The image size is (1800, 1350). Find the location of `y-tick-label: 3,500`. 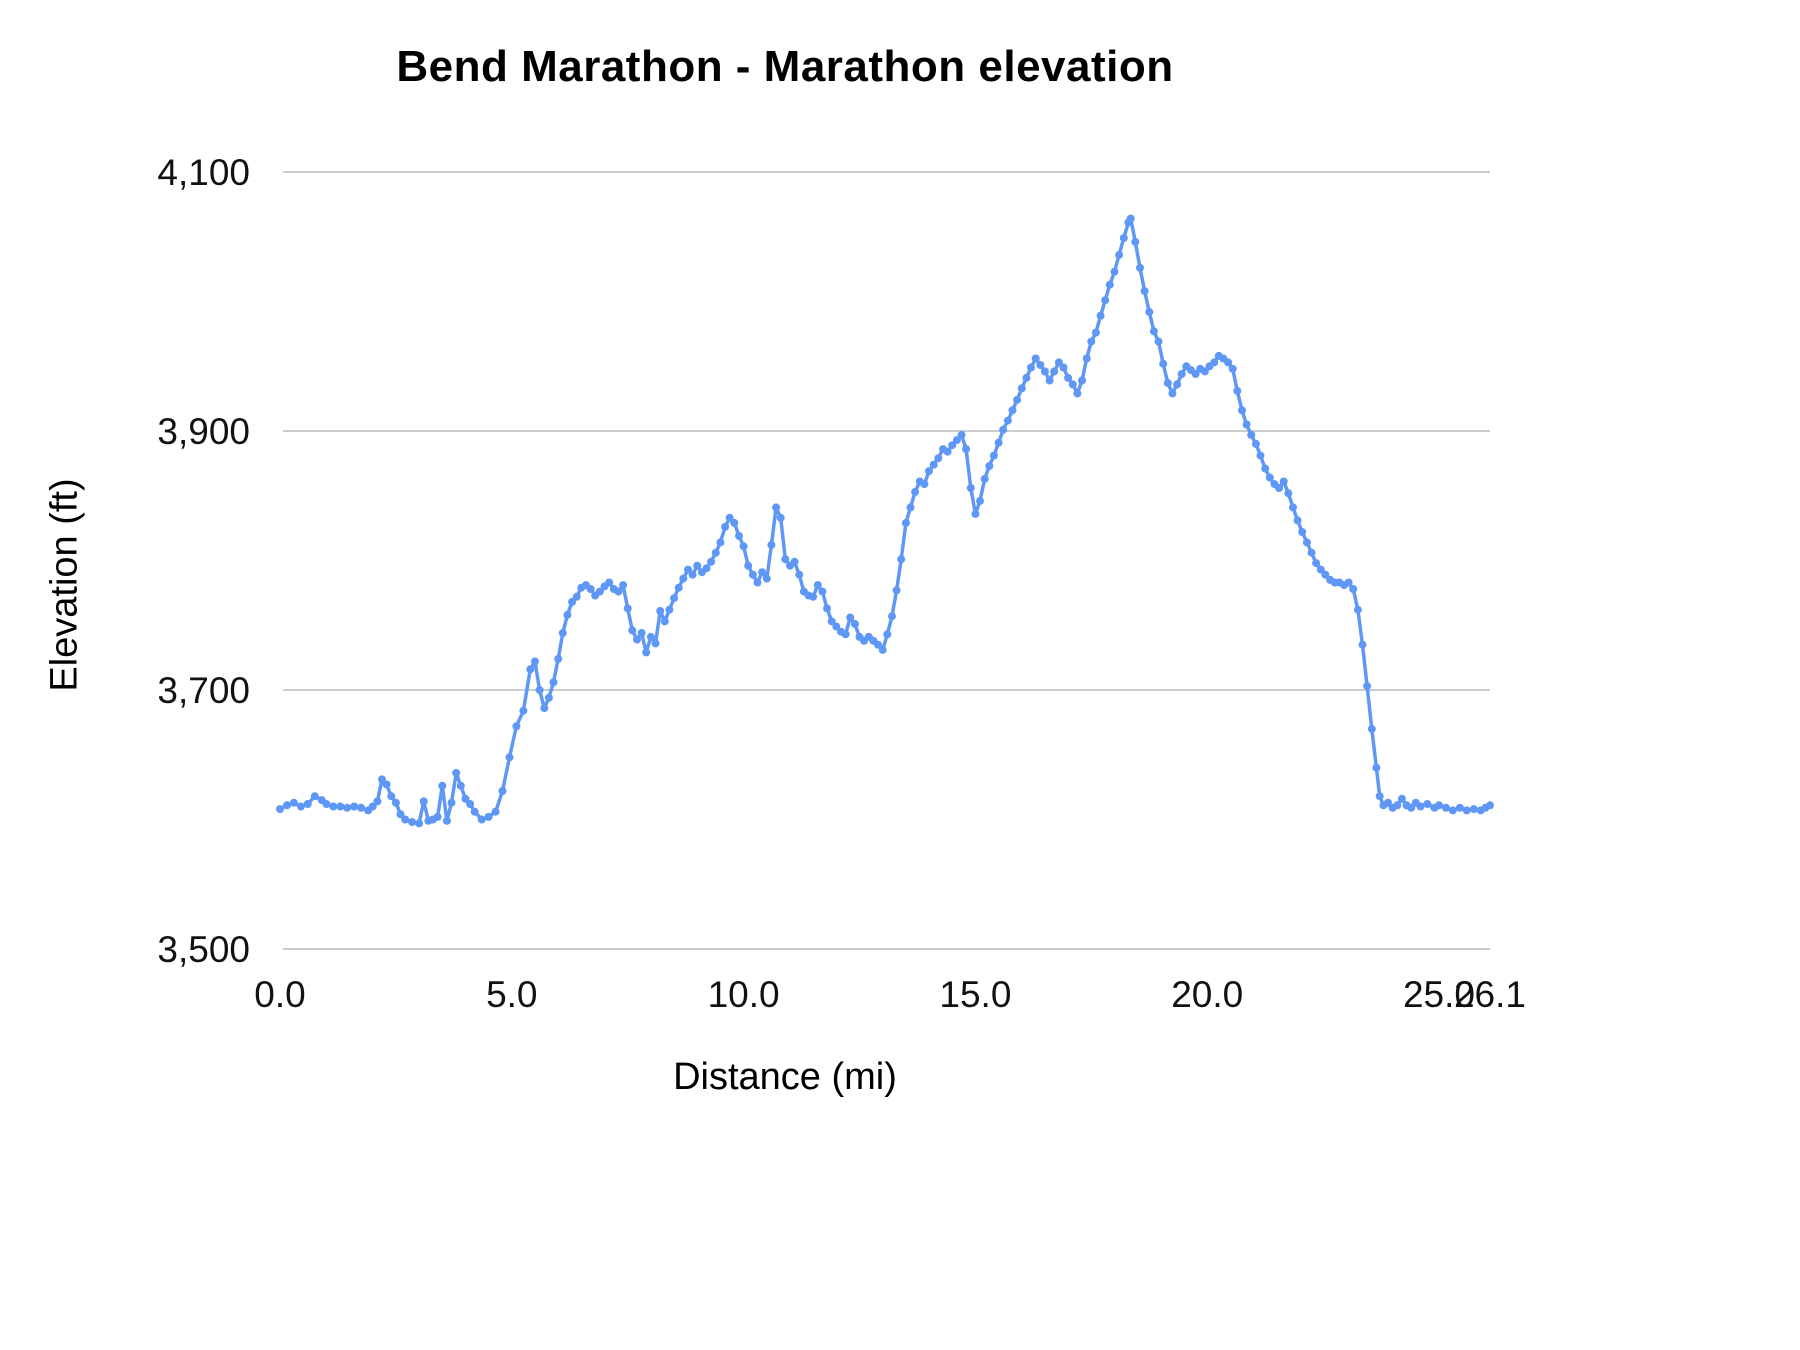

y-tick-label: 3,500 is located at coordinates (203, 949).